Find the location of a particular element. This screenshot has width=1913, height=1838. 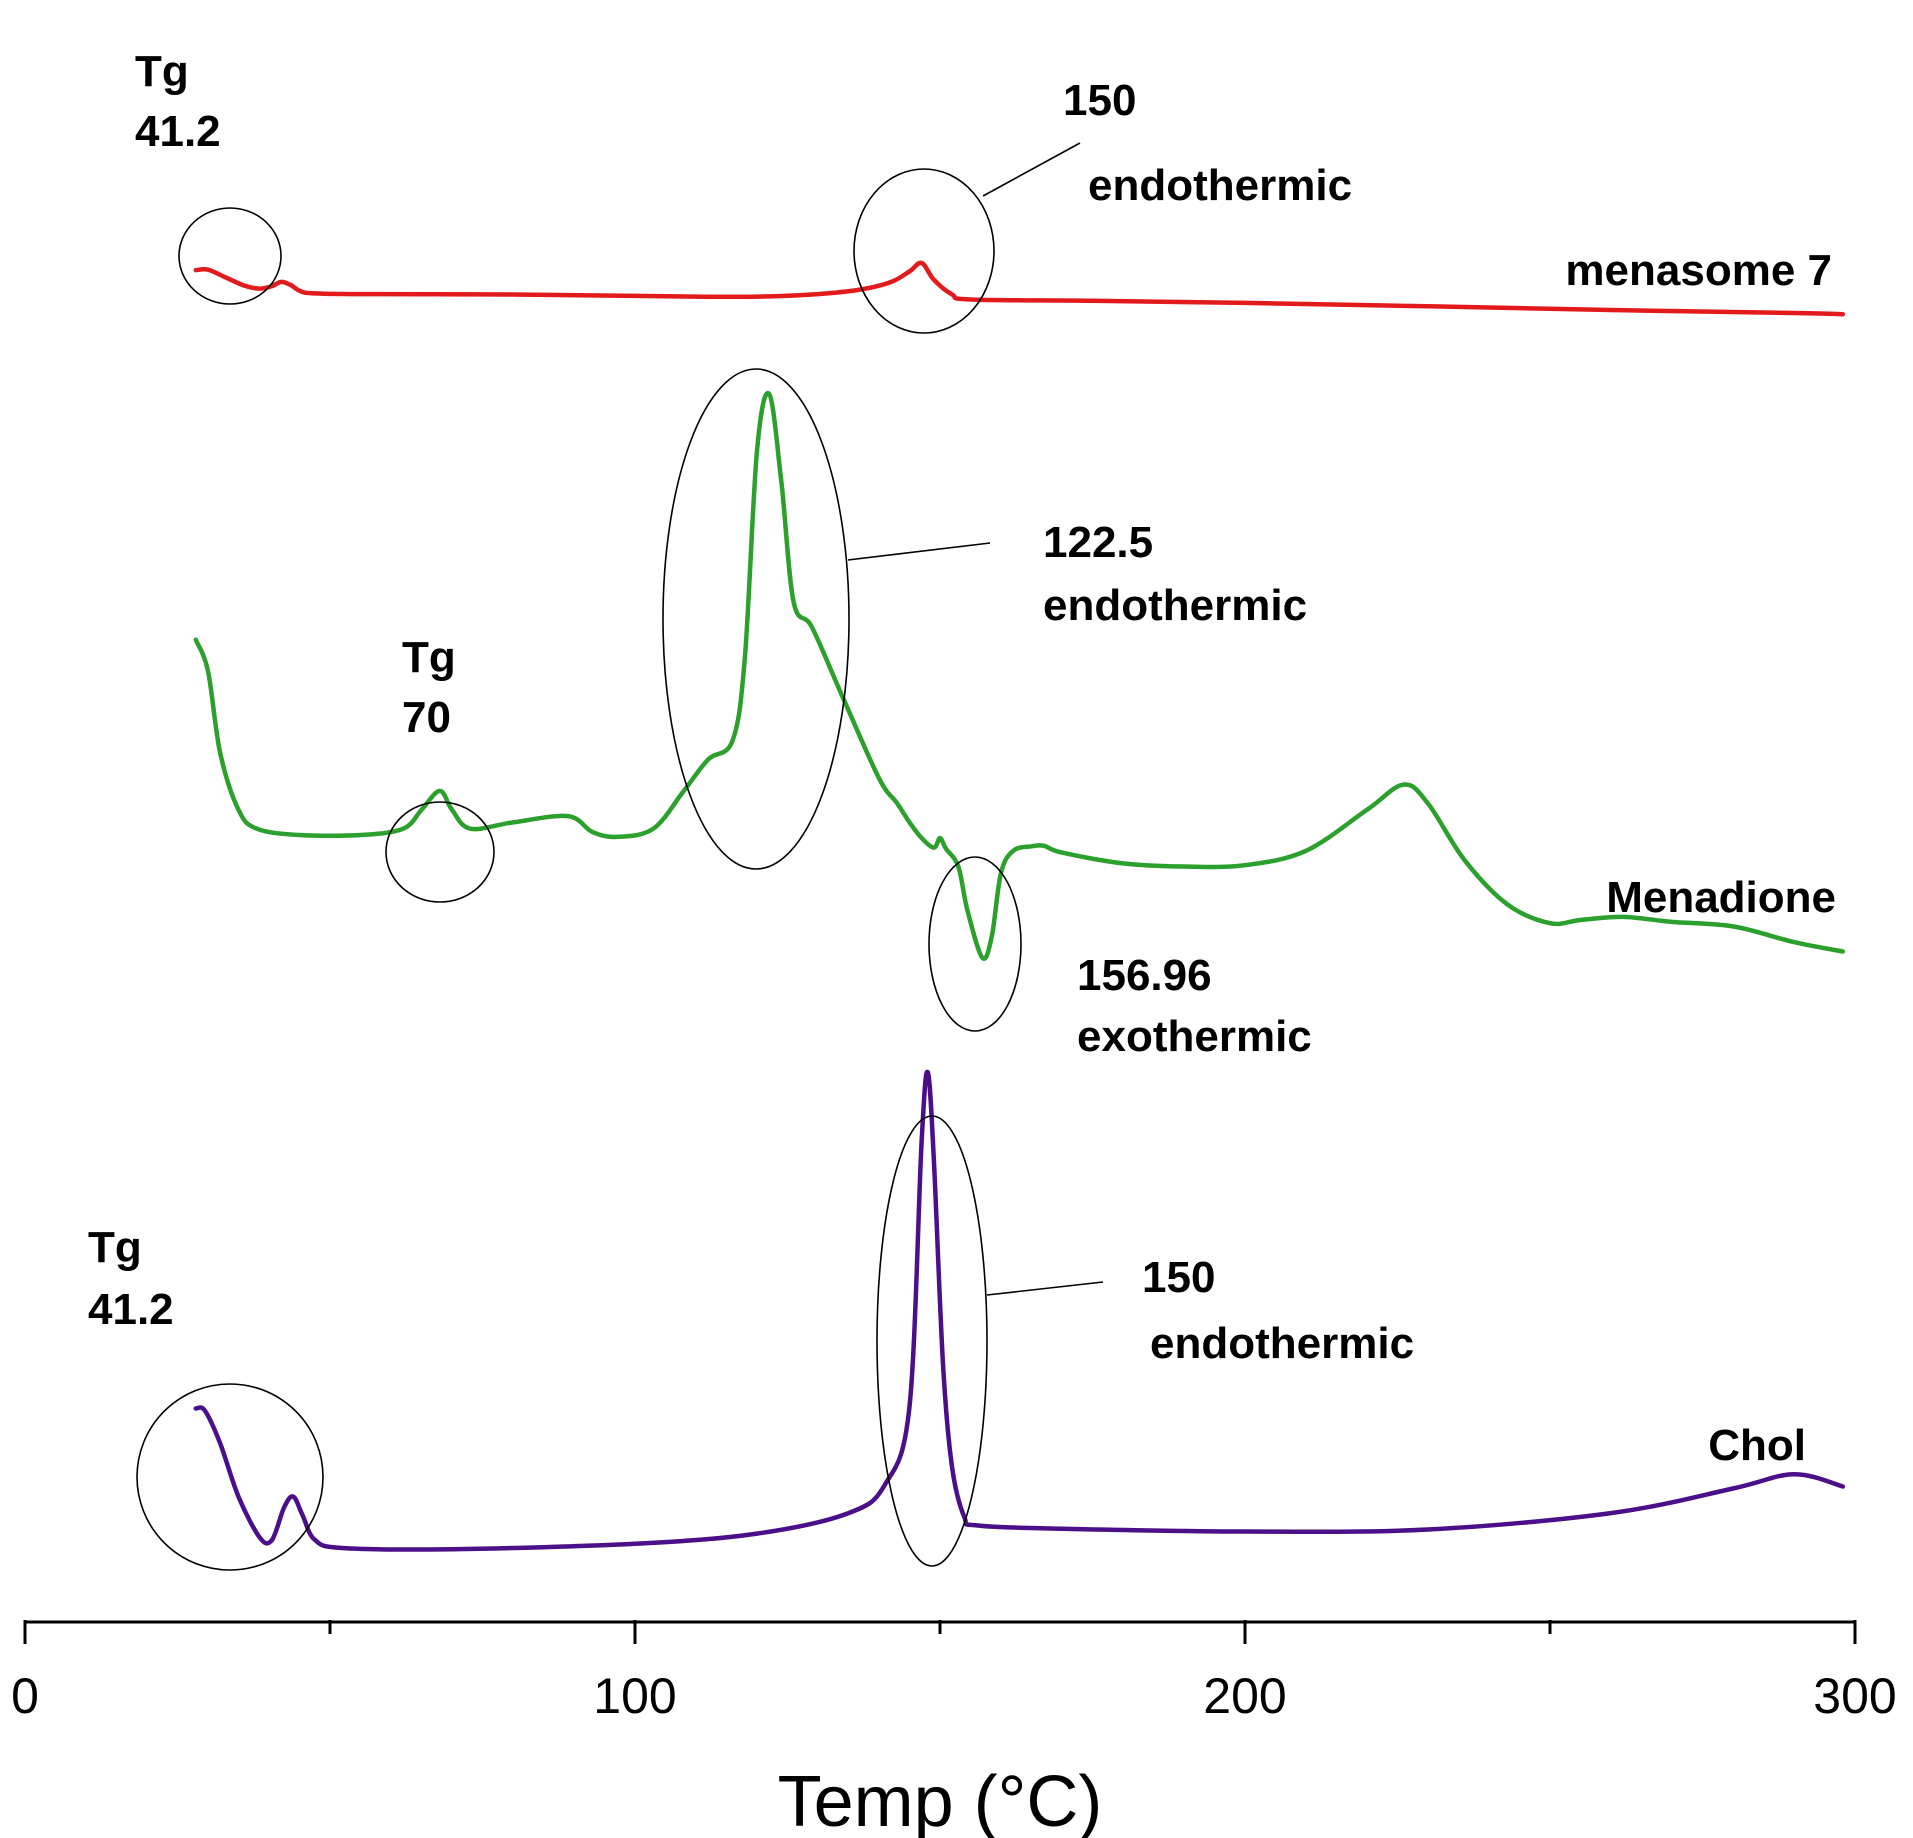

x-tick-label: 300 is located at coordinates (1854, 1696).